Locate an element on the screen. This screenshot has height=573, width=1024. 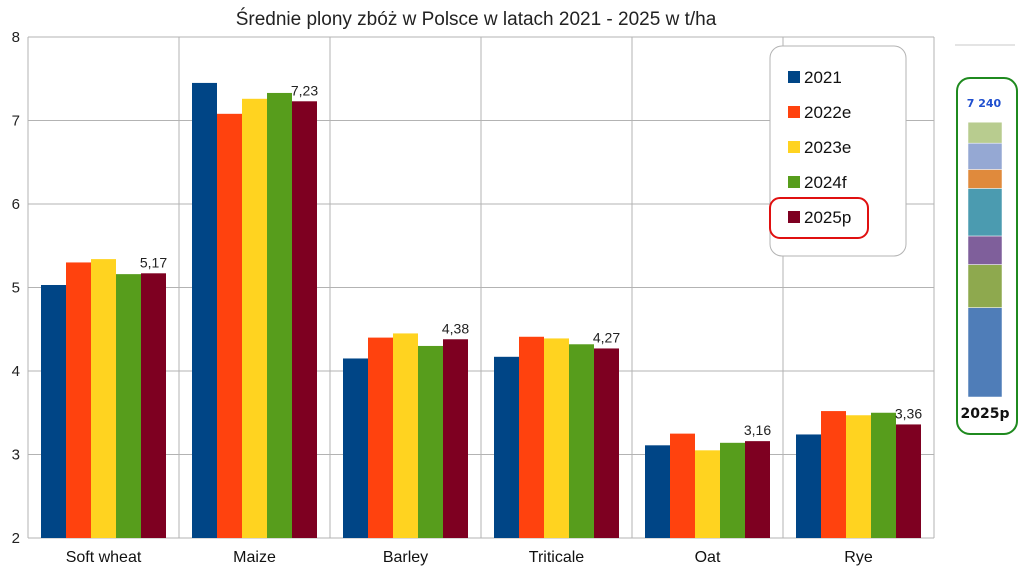
side-panel-top-value: 7 240 is located at coordinates (984, 103).